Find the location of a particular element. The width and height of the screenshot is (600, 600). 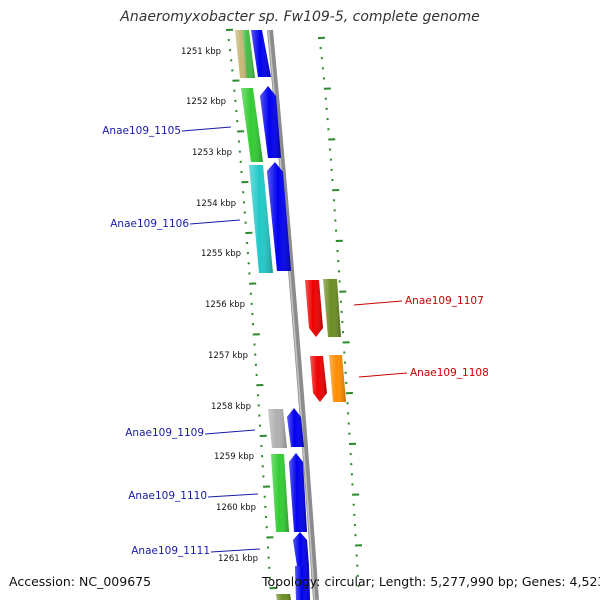

gene-label-text: Anae109_1108 is located at coordinates (449, 373).